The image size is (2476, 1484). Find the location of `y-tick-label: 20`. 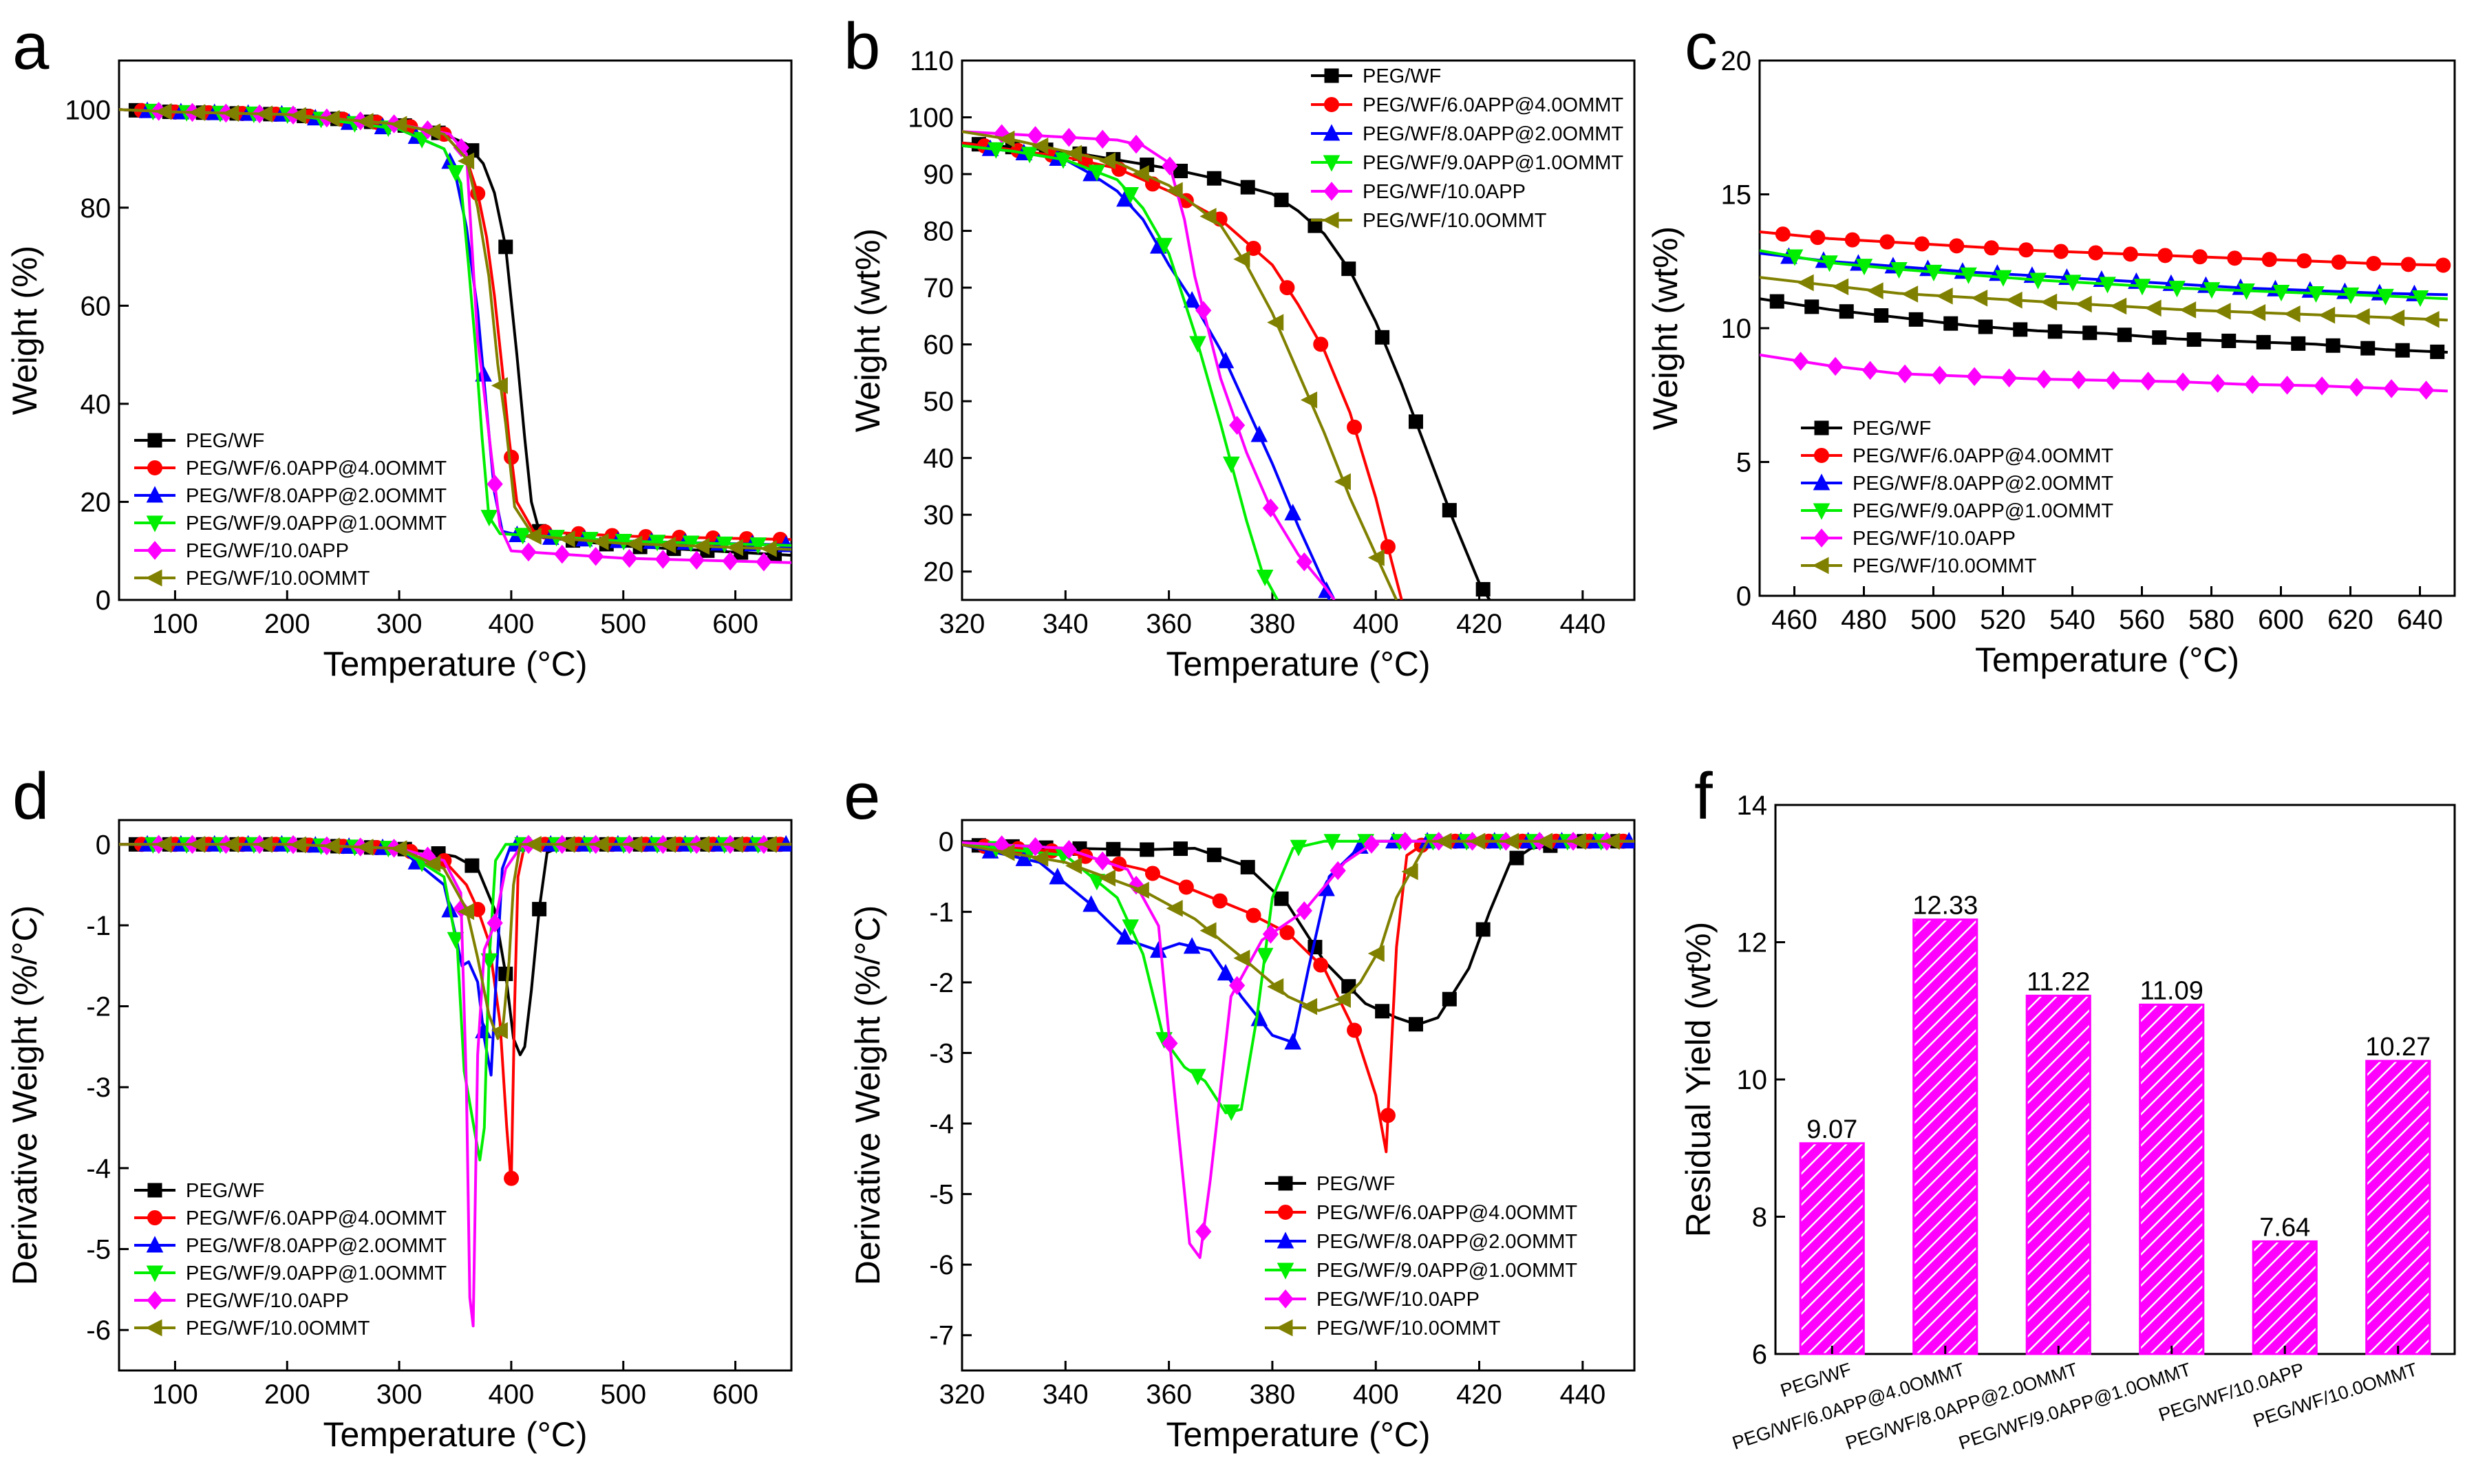

y-tick-label: 20 is located at coordinates (939, 572).